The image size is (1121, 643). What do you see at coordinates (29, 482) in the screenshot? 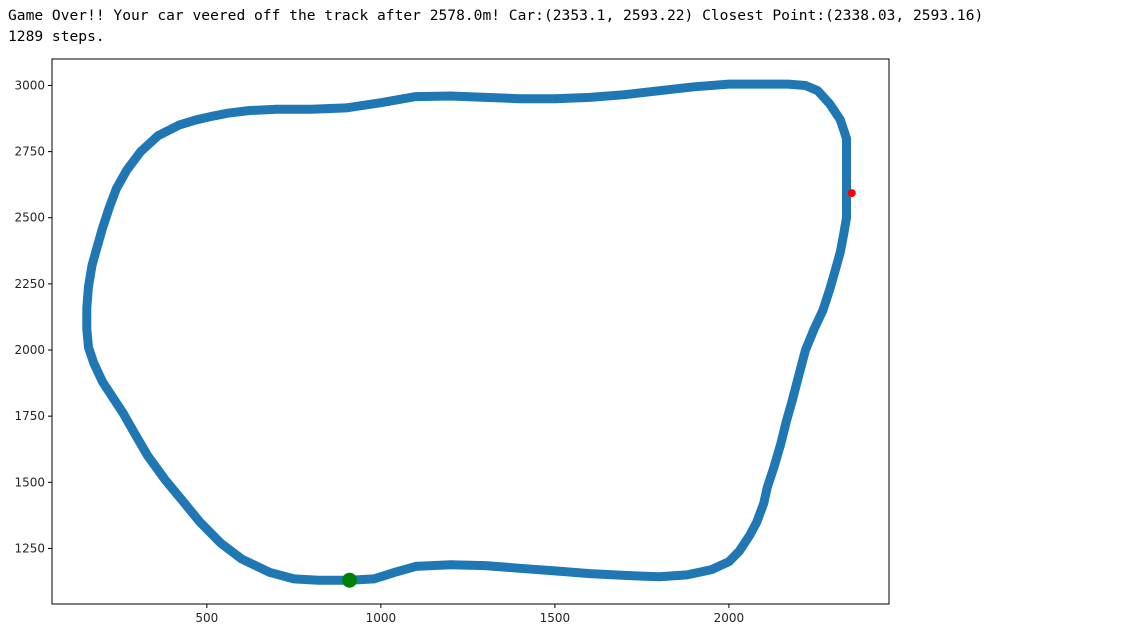
I see `y-tick-label: 1500` at bounding box center [29, 482].